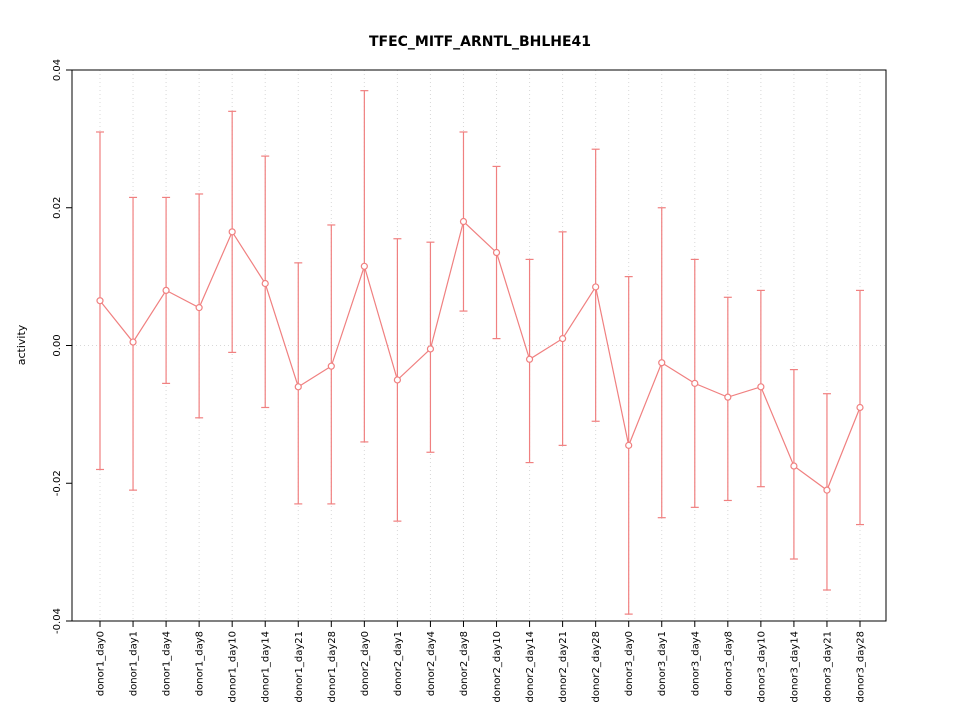 This screenshot has height=720, width=960. What do you see at coordinates (563, 667) in the screenshot?
I see `x-tick-label: donor2_day21` at bounding box center [563, 667].